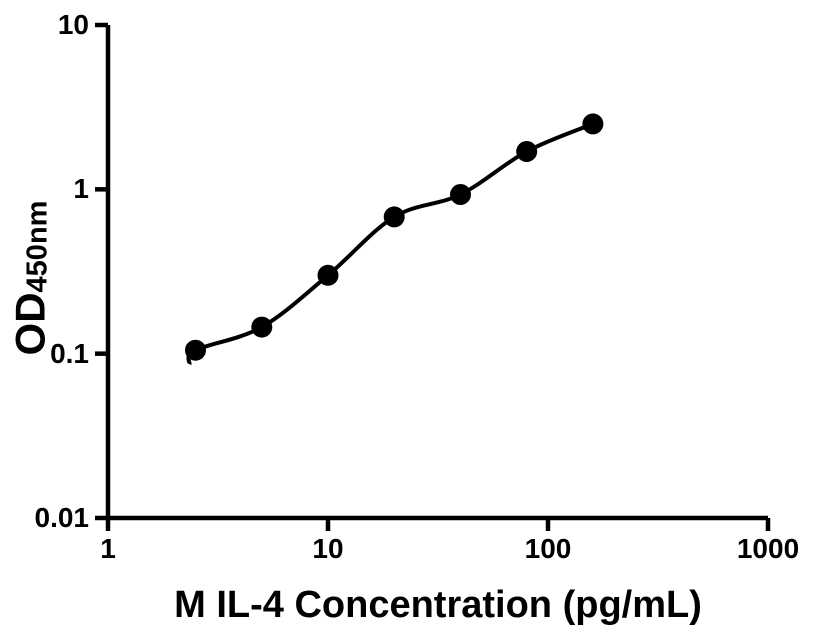 This screenshot has width=816, height=640. Describe the element at coordinates (81, 189) in the screenshot. I see `y-tick-label-1: 1` at that location.